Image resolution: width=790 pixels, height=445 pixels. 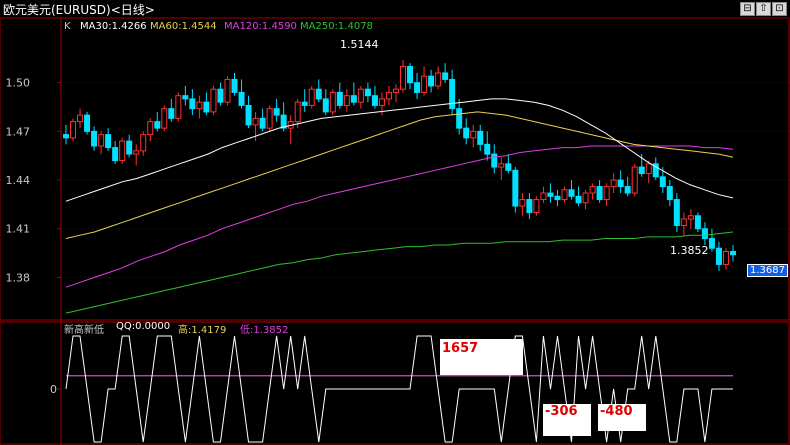 What do you see at coordinates (747, 9) in the screenshot?
I see `nav-left-button: ⊟` at bounding box center [747, 9].